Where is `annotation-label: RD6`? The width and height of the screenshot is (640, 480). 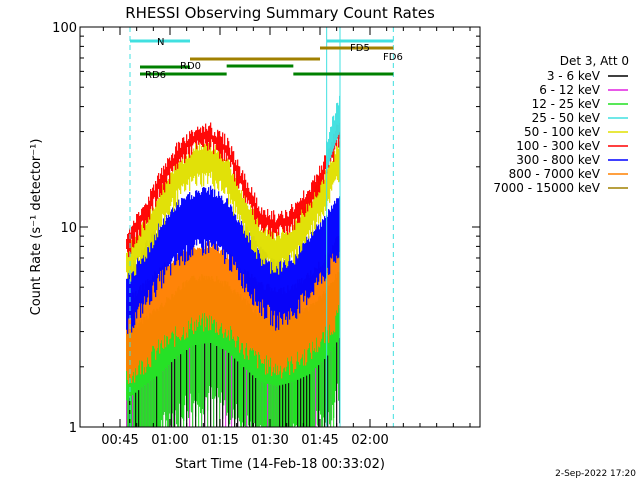 annotation-label: RD6 is located at coordinates (155, 75).